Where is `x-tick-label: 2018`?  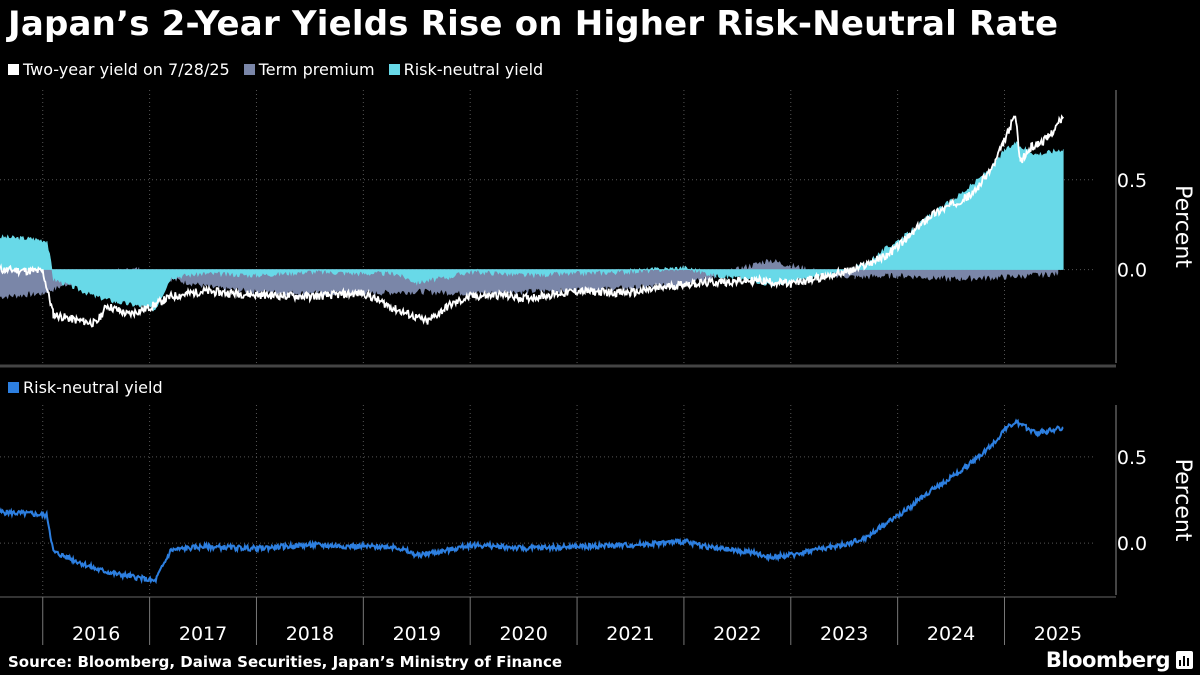
x-tick-label: 2018 is located at coordinates (310, 634).